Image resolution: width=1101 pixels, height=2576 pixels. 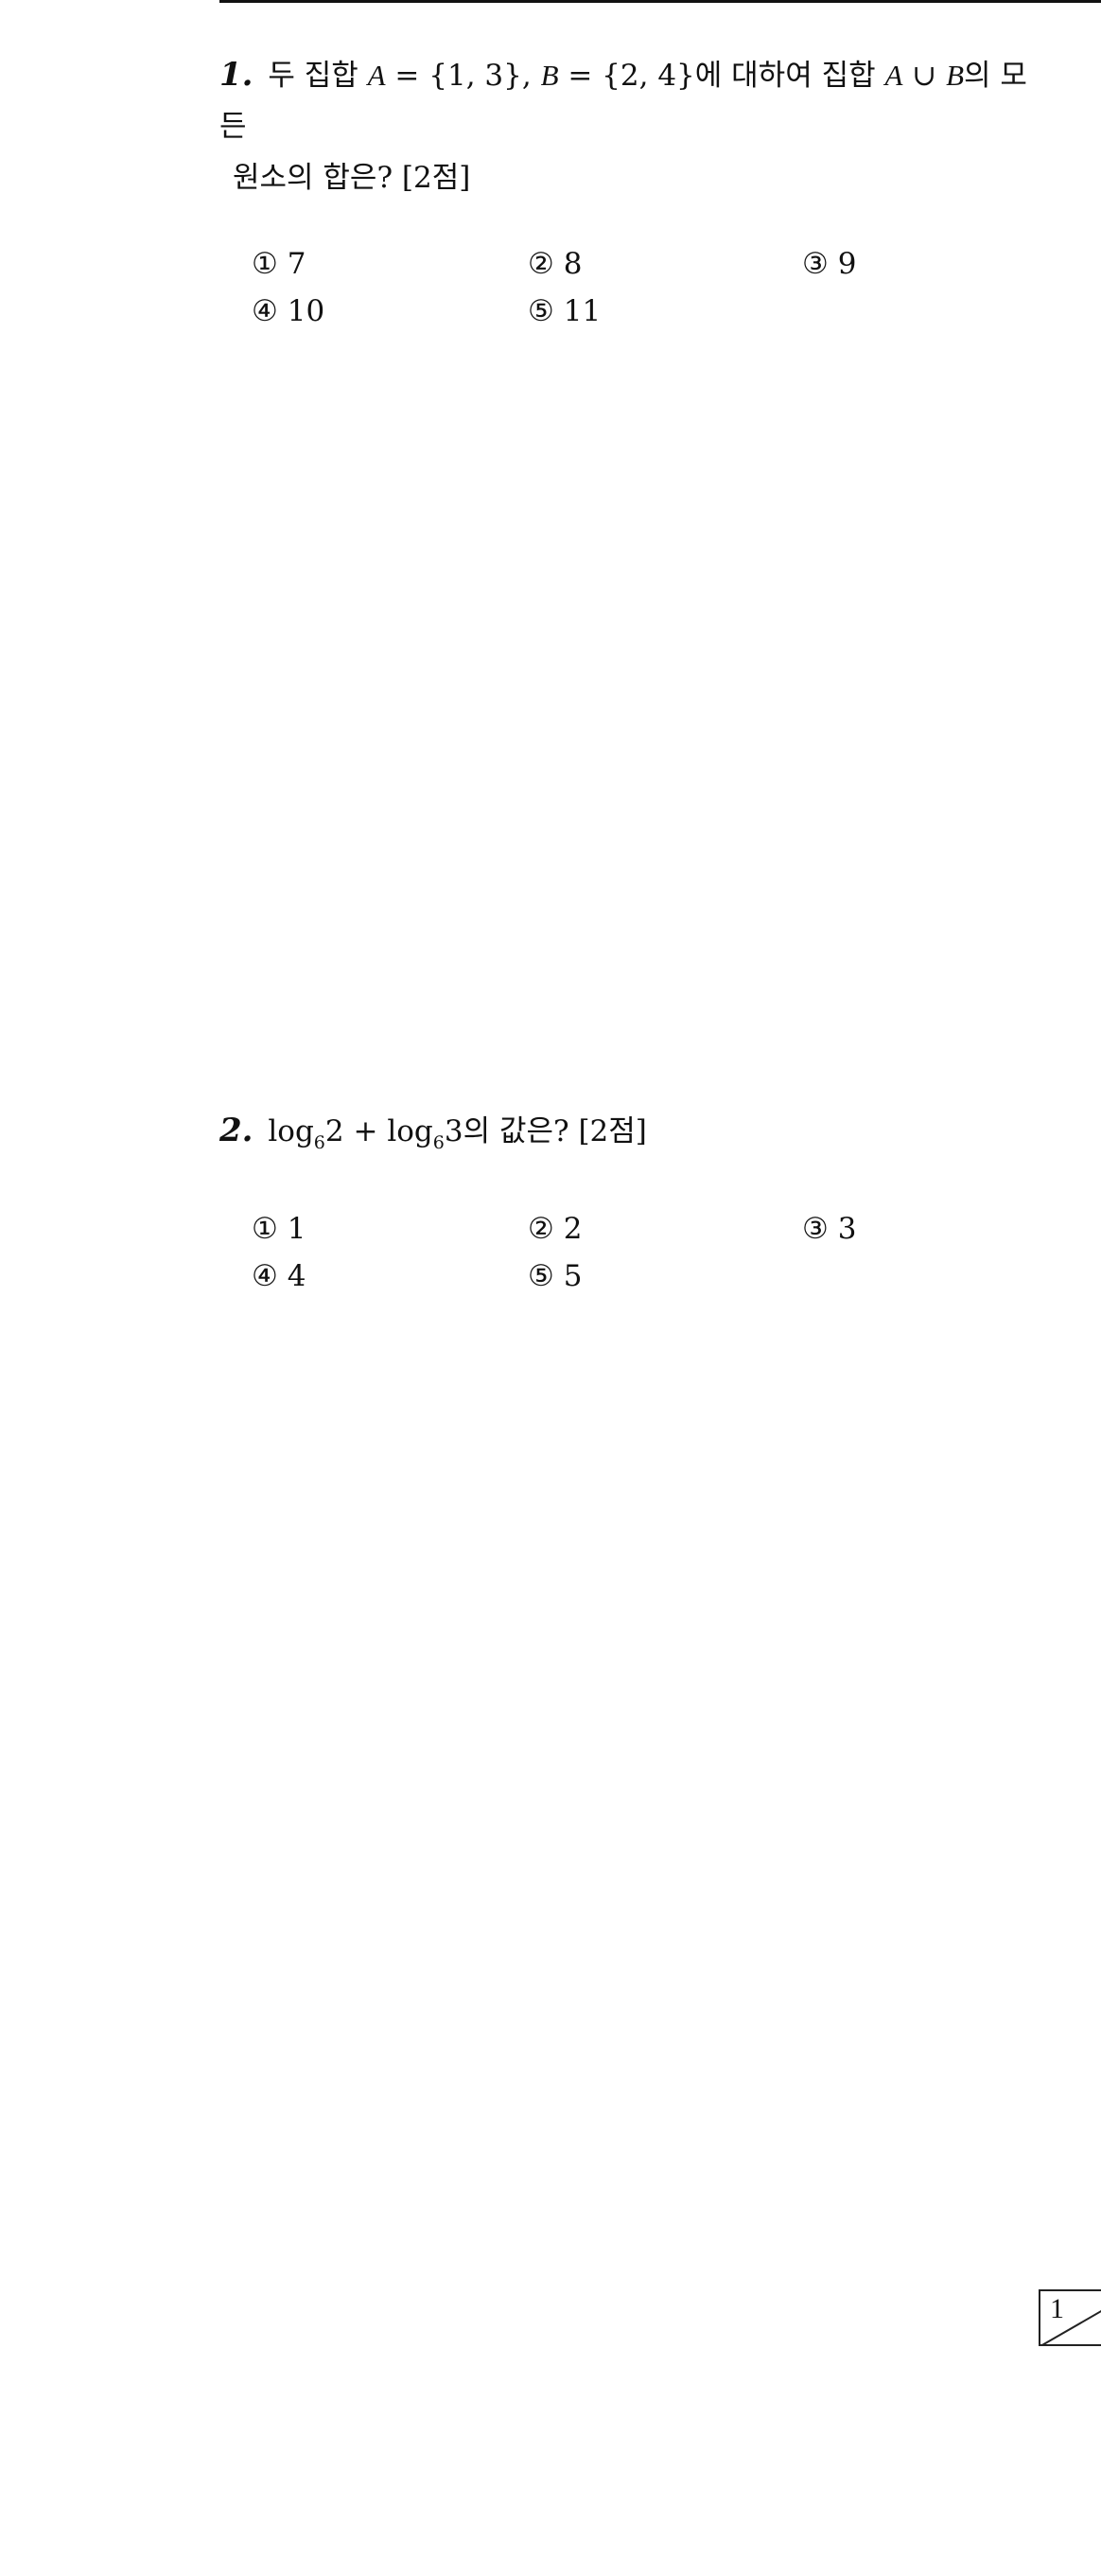 I want to click on set-b-variable: B, so click(x=549, y=75).